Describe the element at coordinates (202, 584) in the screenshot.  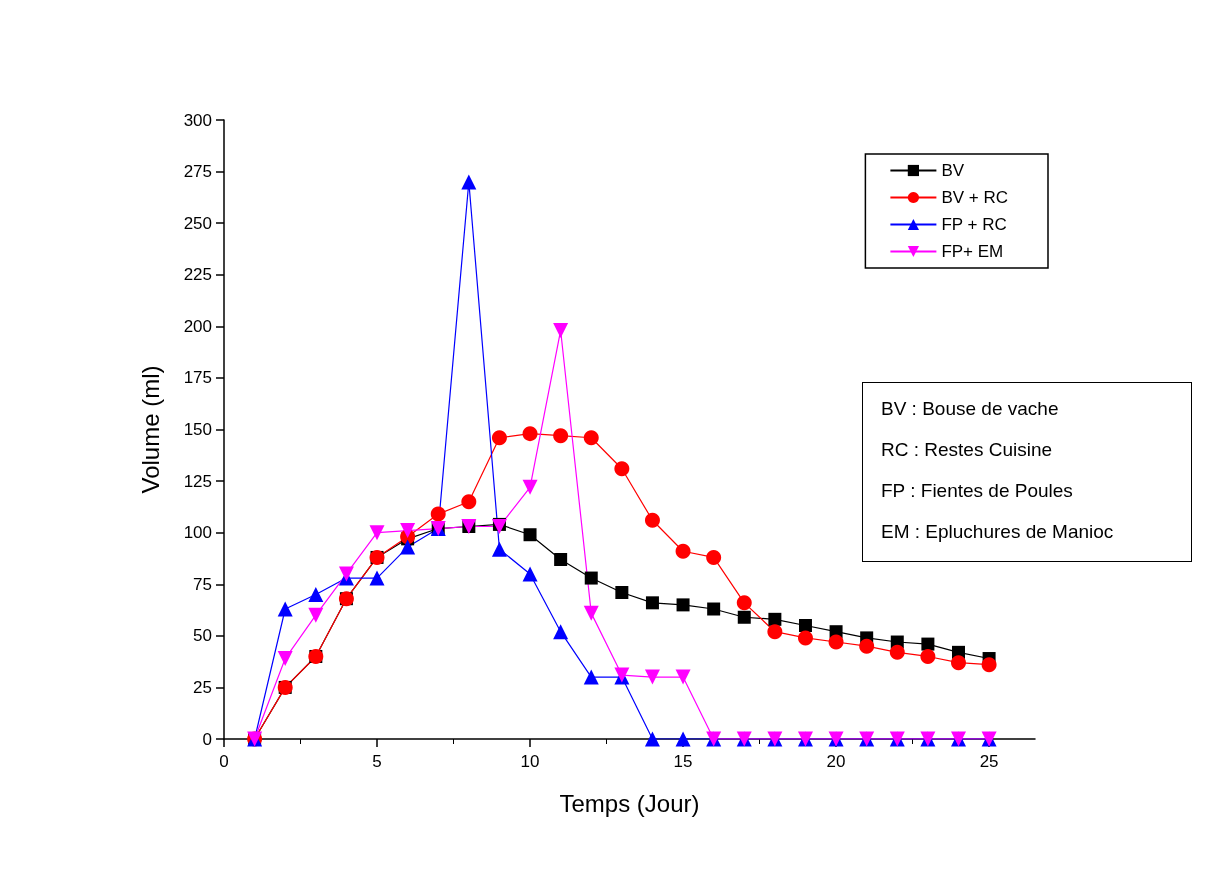
I see `y-tick-label: 75` at that location.